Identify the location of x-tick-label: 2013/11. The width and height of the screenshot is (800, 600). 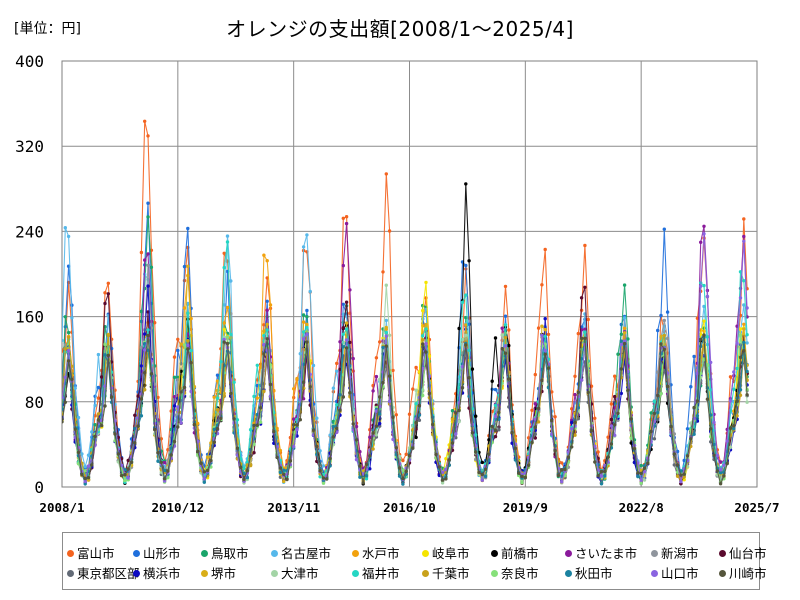
(293, 507).